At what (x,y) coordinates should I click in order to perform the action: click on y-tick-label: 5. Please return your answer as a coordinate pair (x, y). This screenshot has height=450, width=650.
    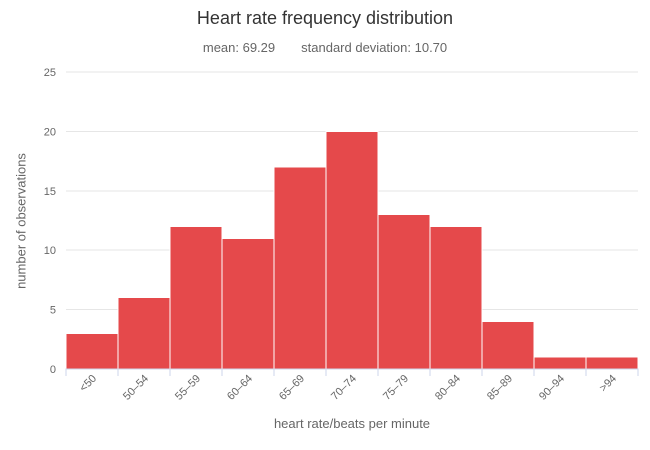
    Looking at the image, I should click on (53, 311).